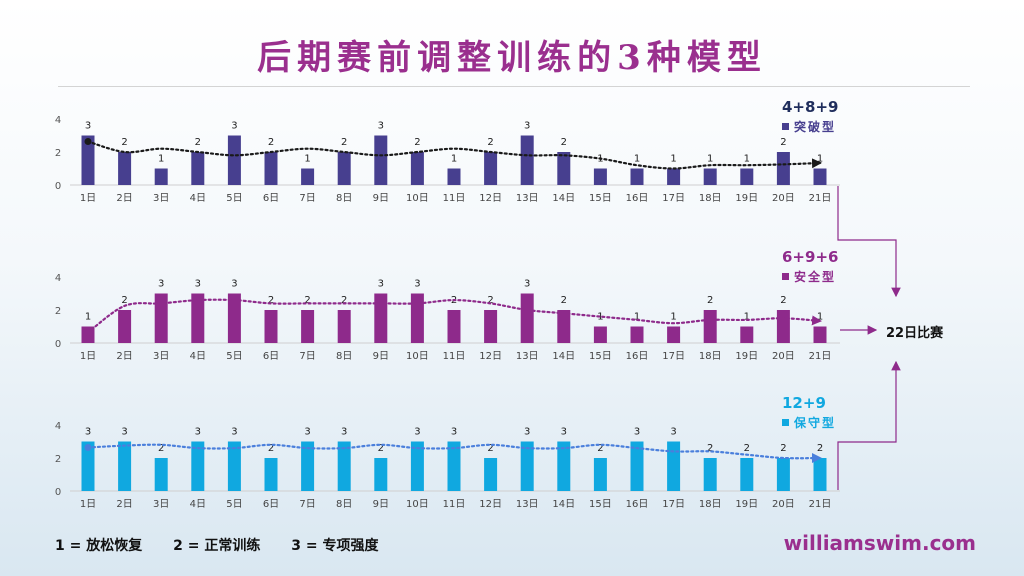 Image resolution: width=1024 pixels, height=576 pixels. Describe the element at coordinates (514, 86) in the screenshot. I see `title-divider` at that location.